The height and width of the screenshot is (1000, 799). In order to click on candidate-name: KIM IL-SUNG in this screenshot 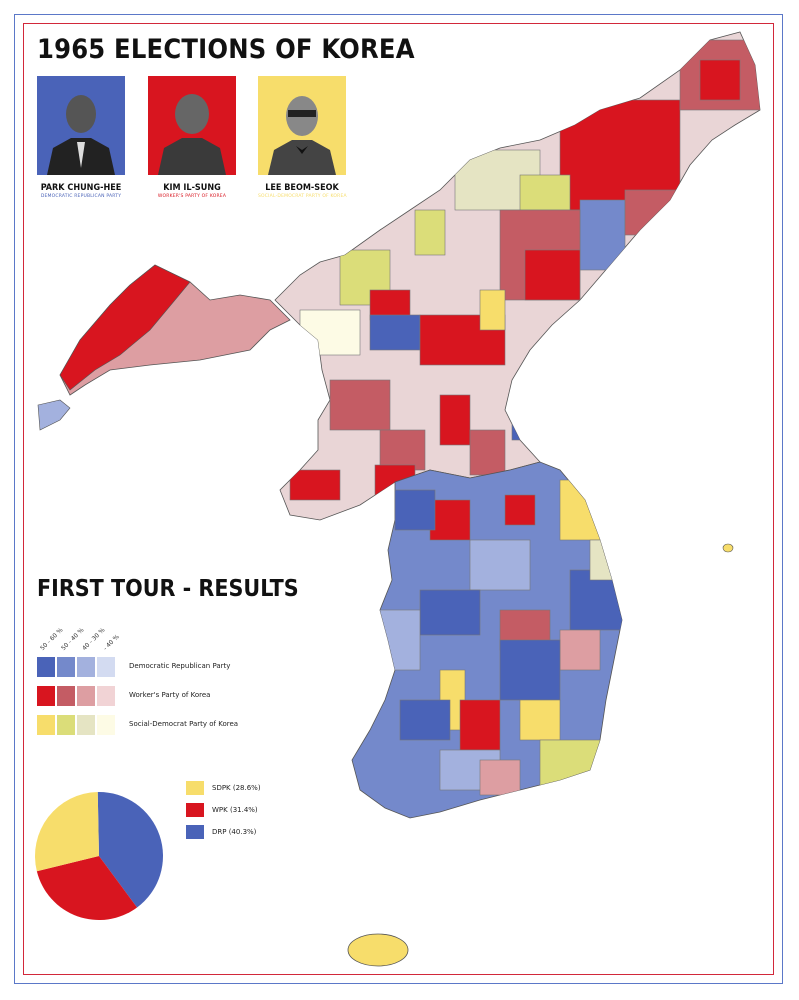, I will do `click(192, 188)`.